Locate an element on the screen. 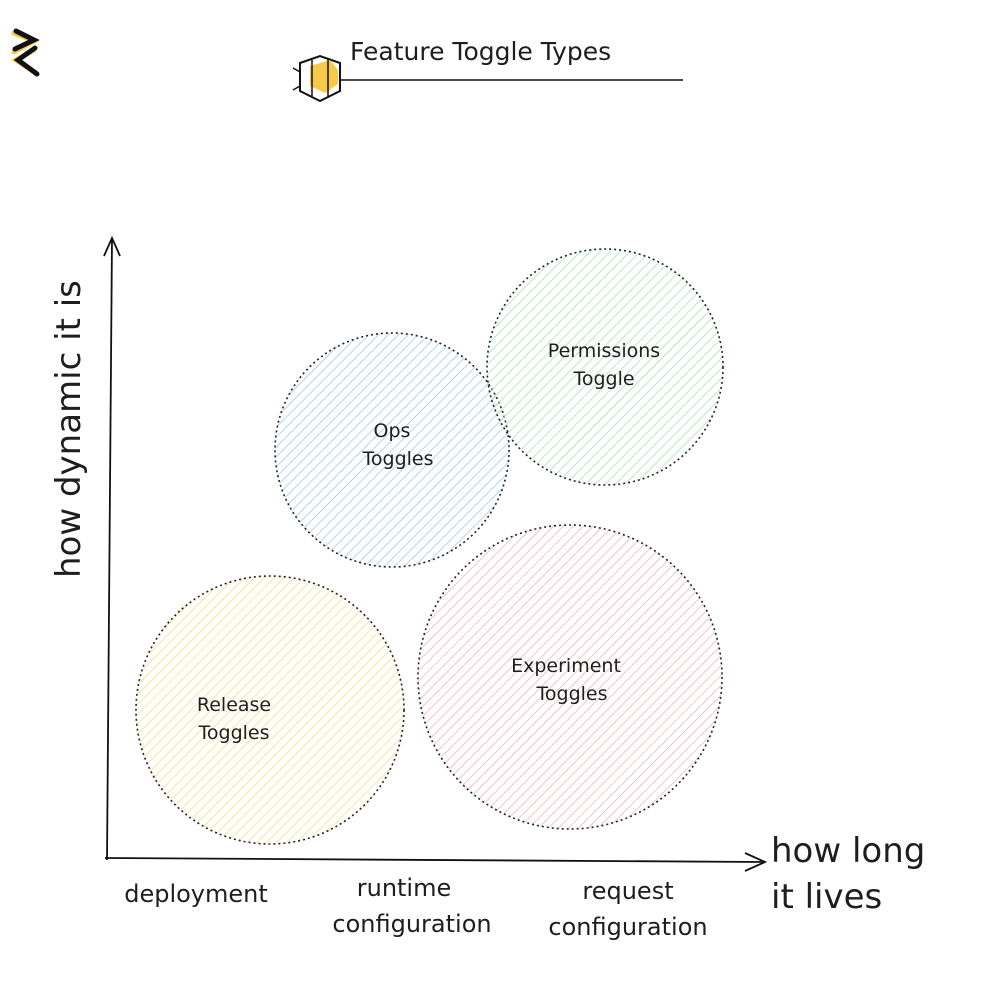  circle-release-toggles: Release Toggles is located at coordinates (270, 710).